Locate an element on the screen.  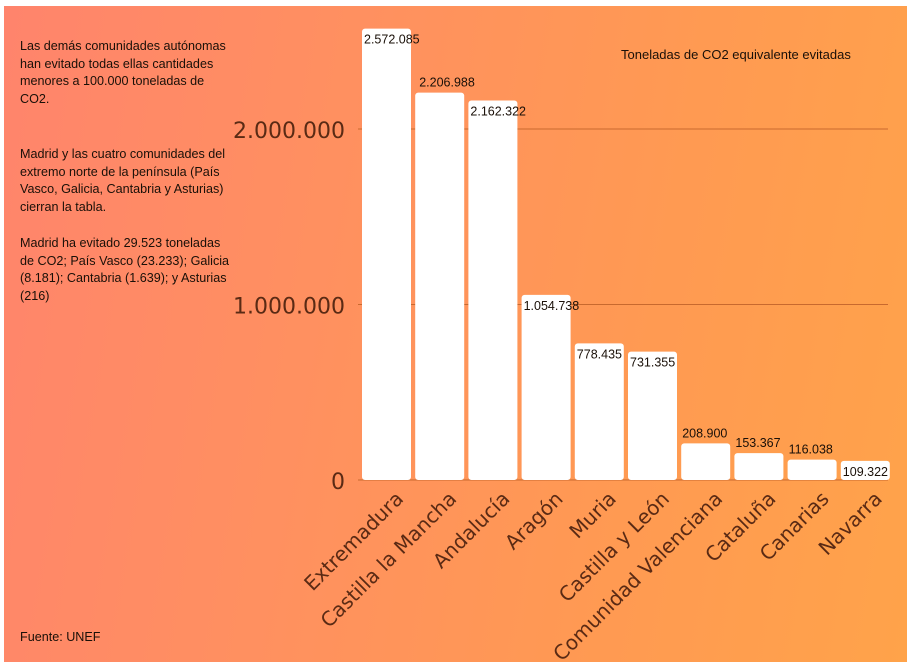
data-label: 116.038 is located at coordinates (811, 450).